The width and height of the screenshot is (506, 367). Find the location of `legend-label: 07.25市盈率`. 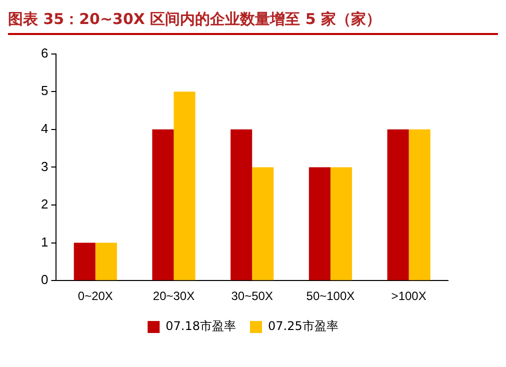

legend-label: 07.25市盈率 is located at coordinates (303, 326).